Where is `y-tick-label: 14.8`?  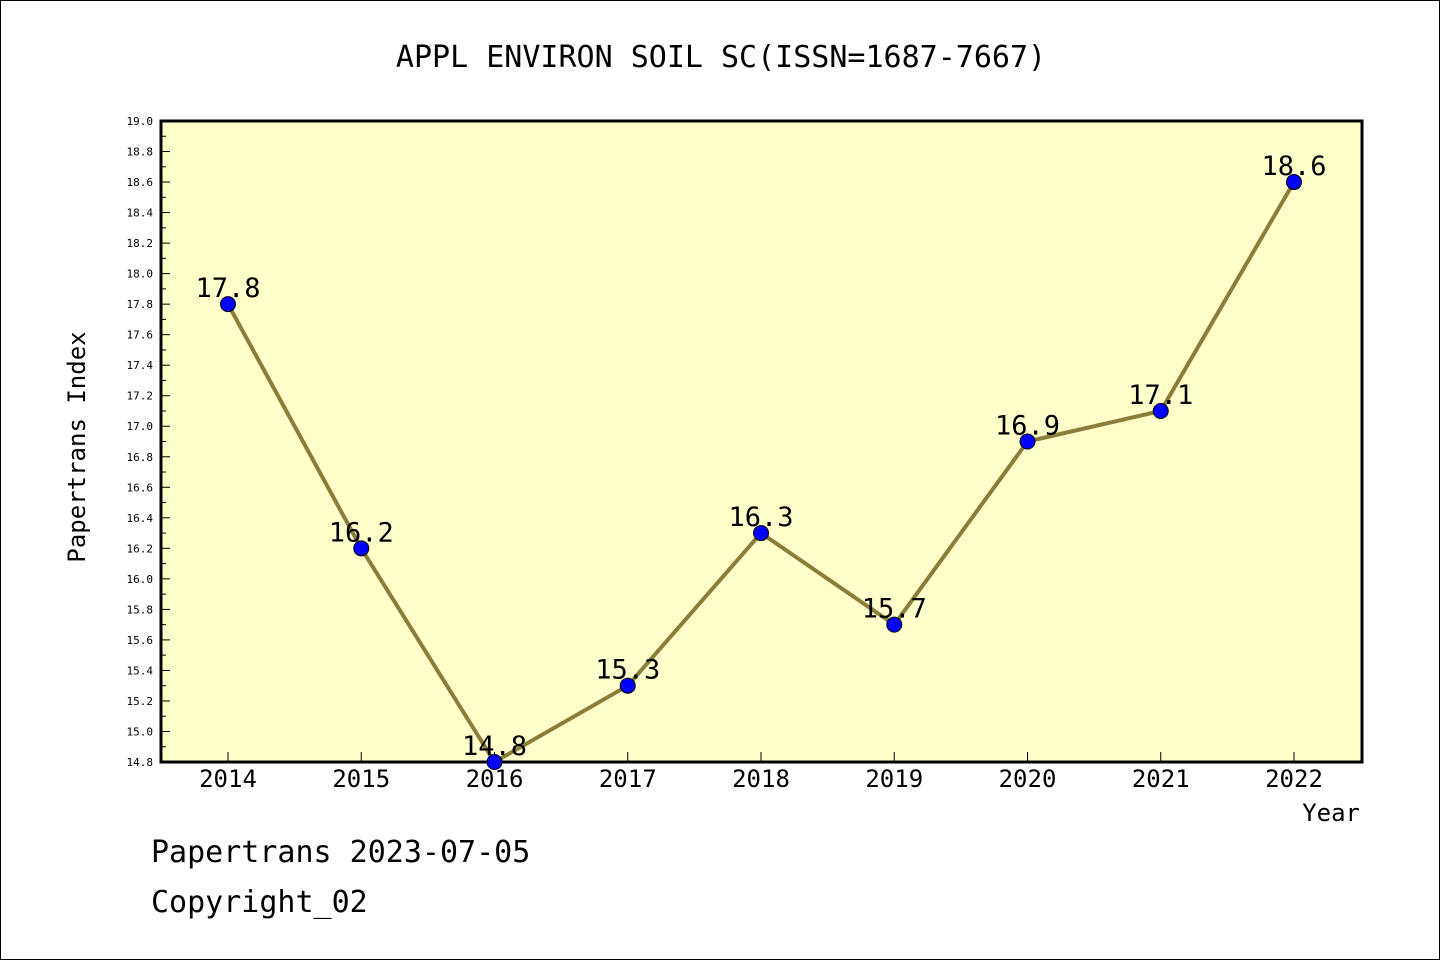 y-tick-label: 14.8 is located at coordinates (140, 762).